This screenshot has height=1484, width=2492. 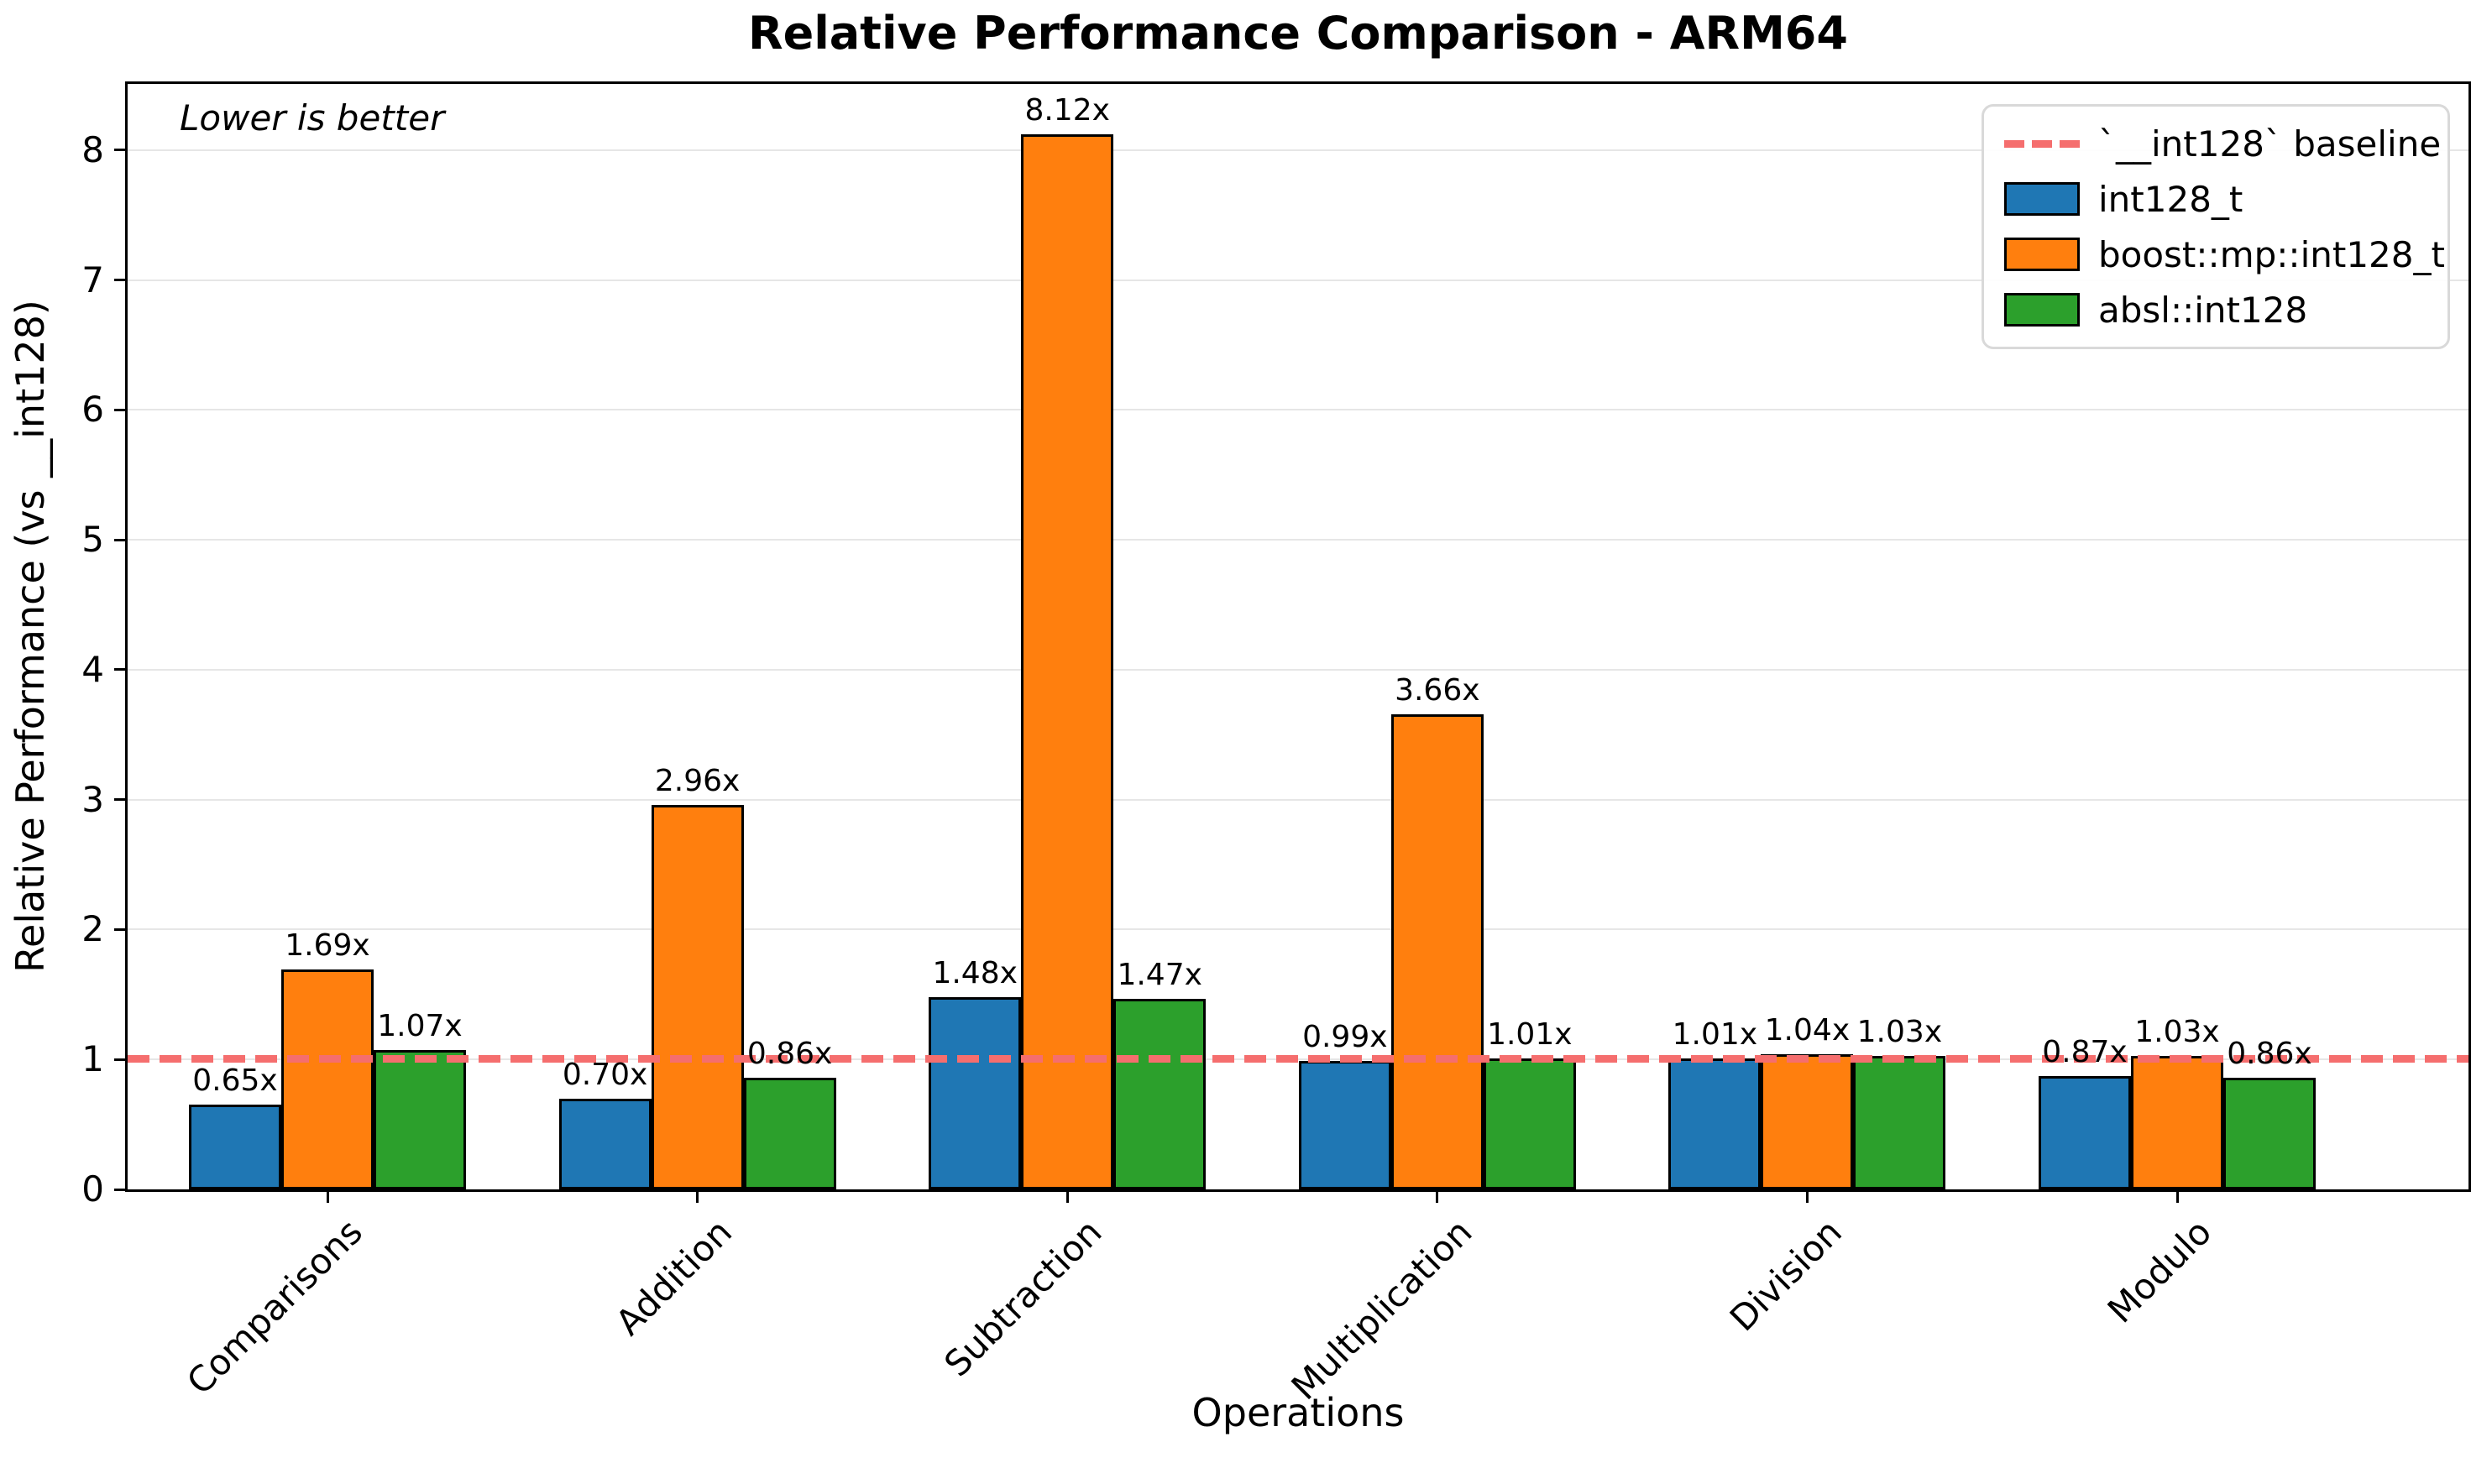 What do you see at coordinates (2160, 1271) in the screenshot?
I see `x-tick-label-Modulo: Modulo` at bounding box center [2160, 1271].